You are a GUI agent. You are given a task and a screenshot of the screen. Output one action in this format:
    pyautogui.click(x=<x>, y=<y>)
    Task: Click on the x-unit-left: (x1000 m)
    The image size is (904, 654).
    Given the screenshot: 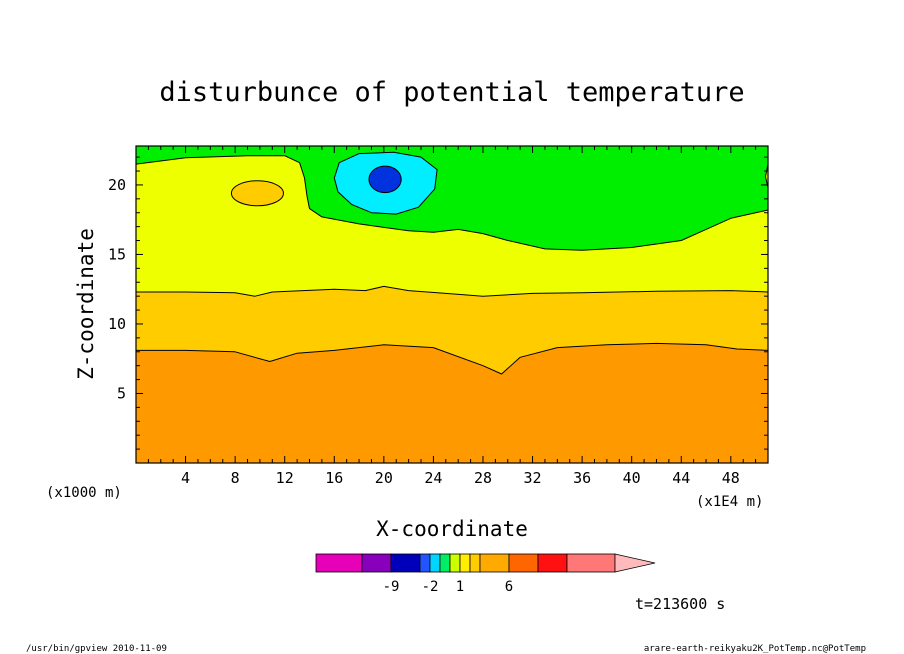 What is the action you would take?
    pyautogui.click(x=84, y=493)
    